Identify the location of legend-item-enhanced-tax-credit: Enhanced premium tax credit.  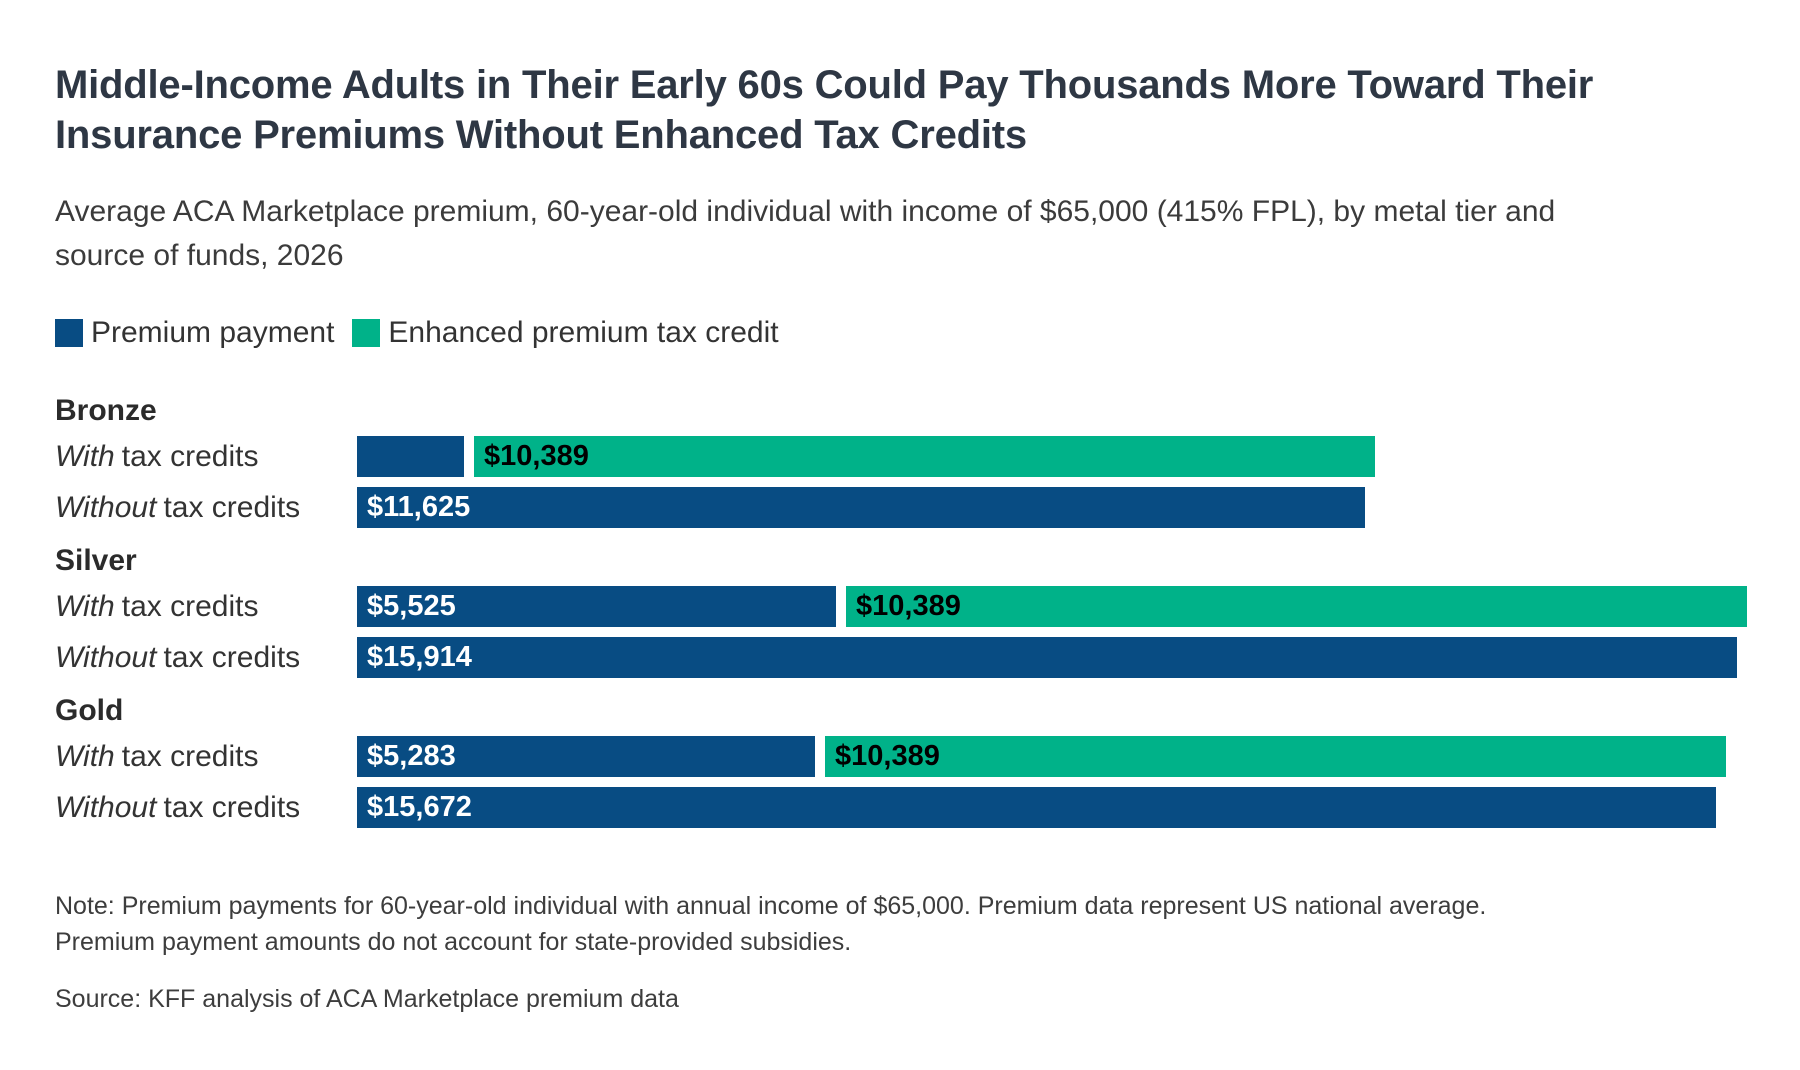
(565, 333).